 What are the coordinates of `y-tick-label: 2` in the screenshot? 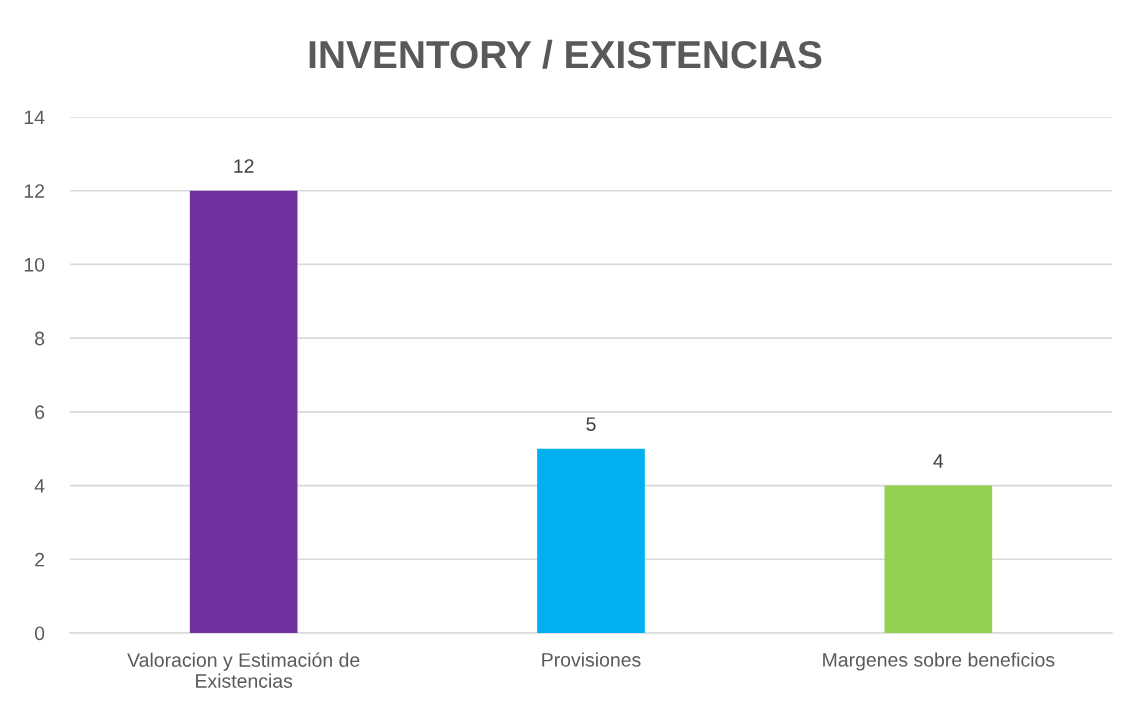 It's located at (40, 559).